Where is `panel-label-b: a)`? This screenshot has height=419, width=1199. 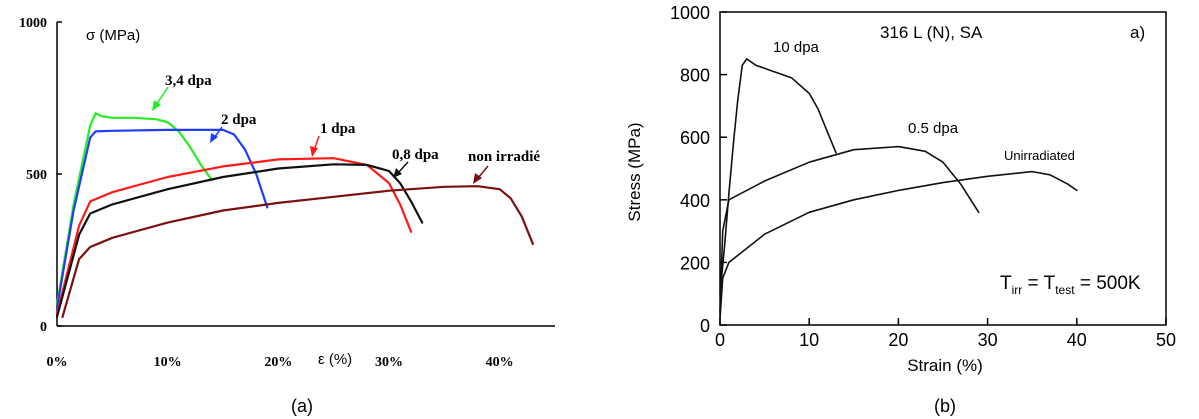
panel-label-b: a) is located at coordinates (1137, 32).